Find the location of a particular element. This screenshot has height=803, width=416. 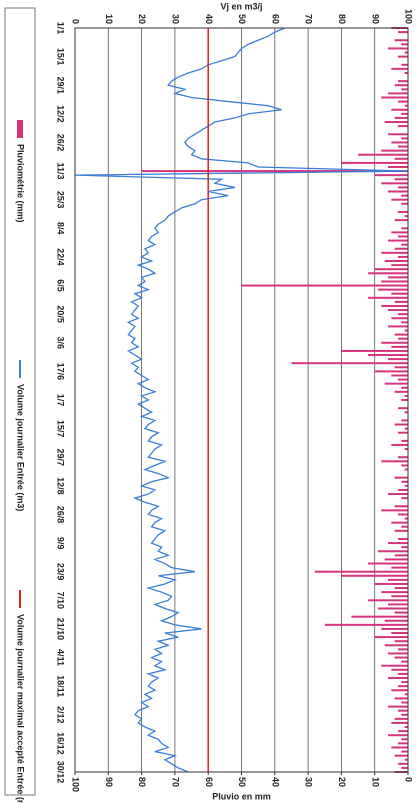

x-tick-label: 15/7 is located at coordinates (61, 429).